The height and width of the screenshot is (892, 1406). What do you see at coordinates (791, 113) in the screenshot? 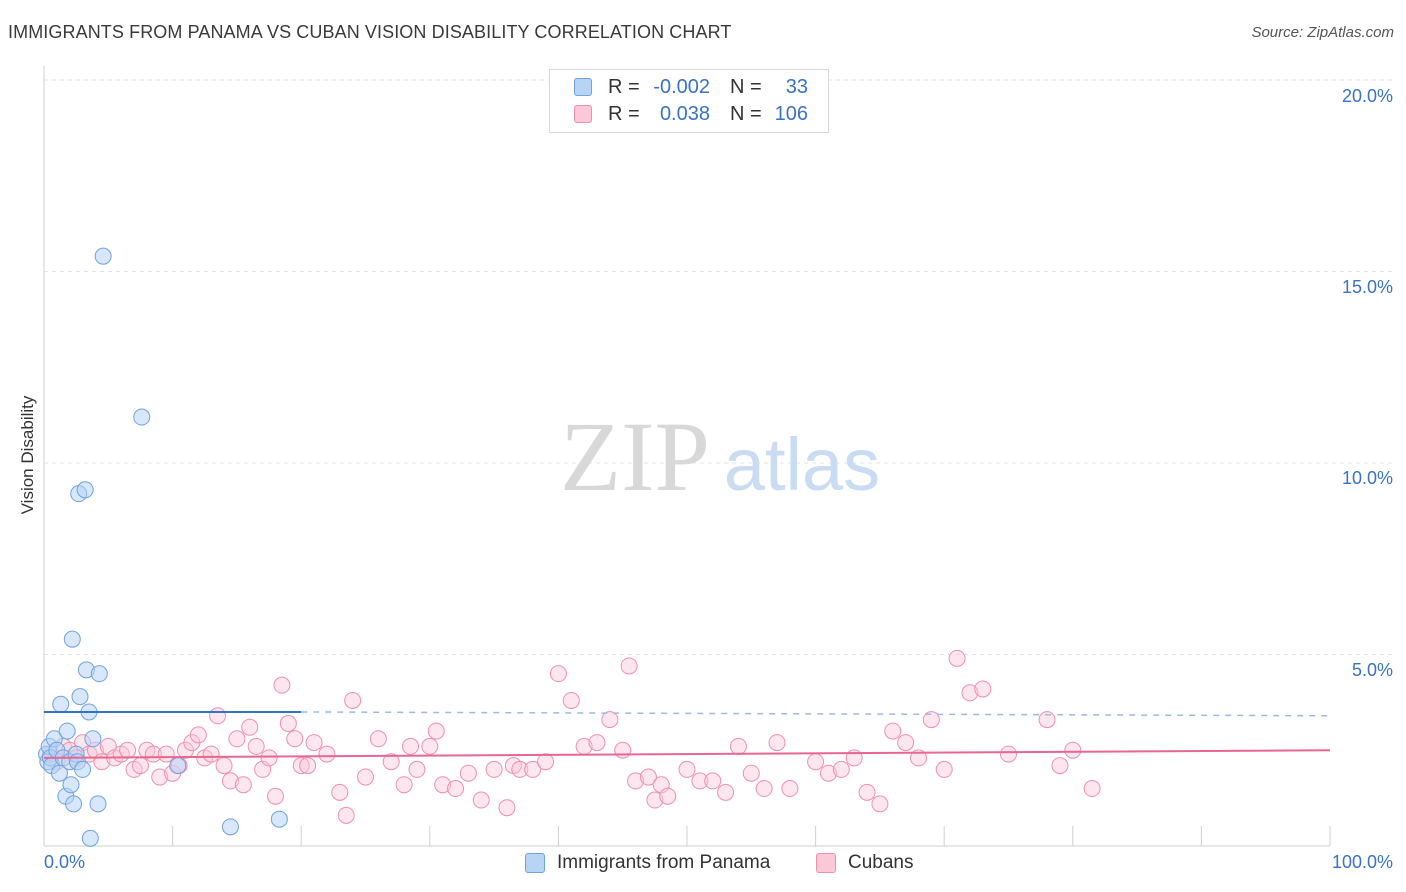
I see `legend-n-value-cubans: 106` at bounding box center [791, 113].